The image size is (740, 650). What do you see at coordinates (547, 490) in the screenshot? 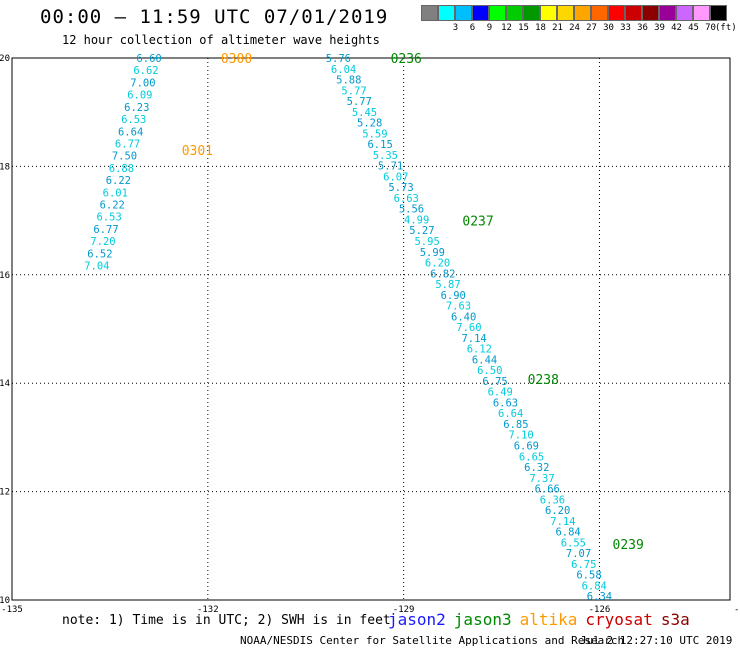
I see `wave-height-value: 6.66` at bounding box center [547, 490].